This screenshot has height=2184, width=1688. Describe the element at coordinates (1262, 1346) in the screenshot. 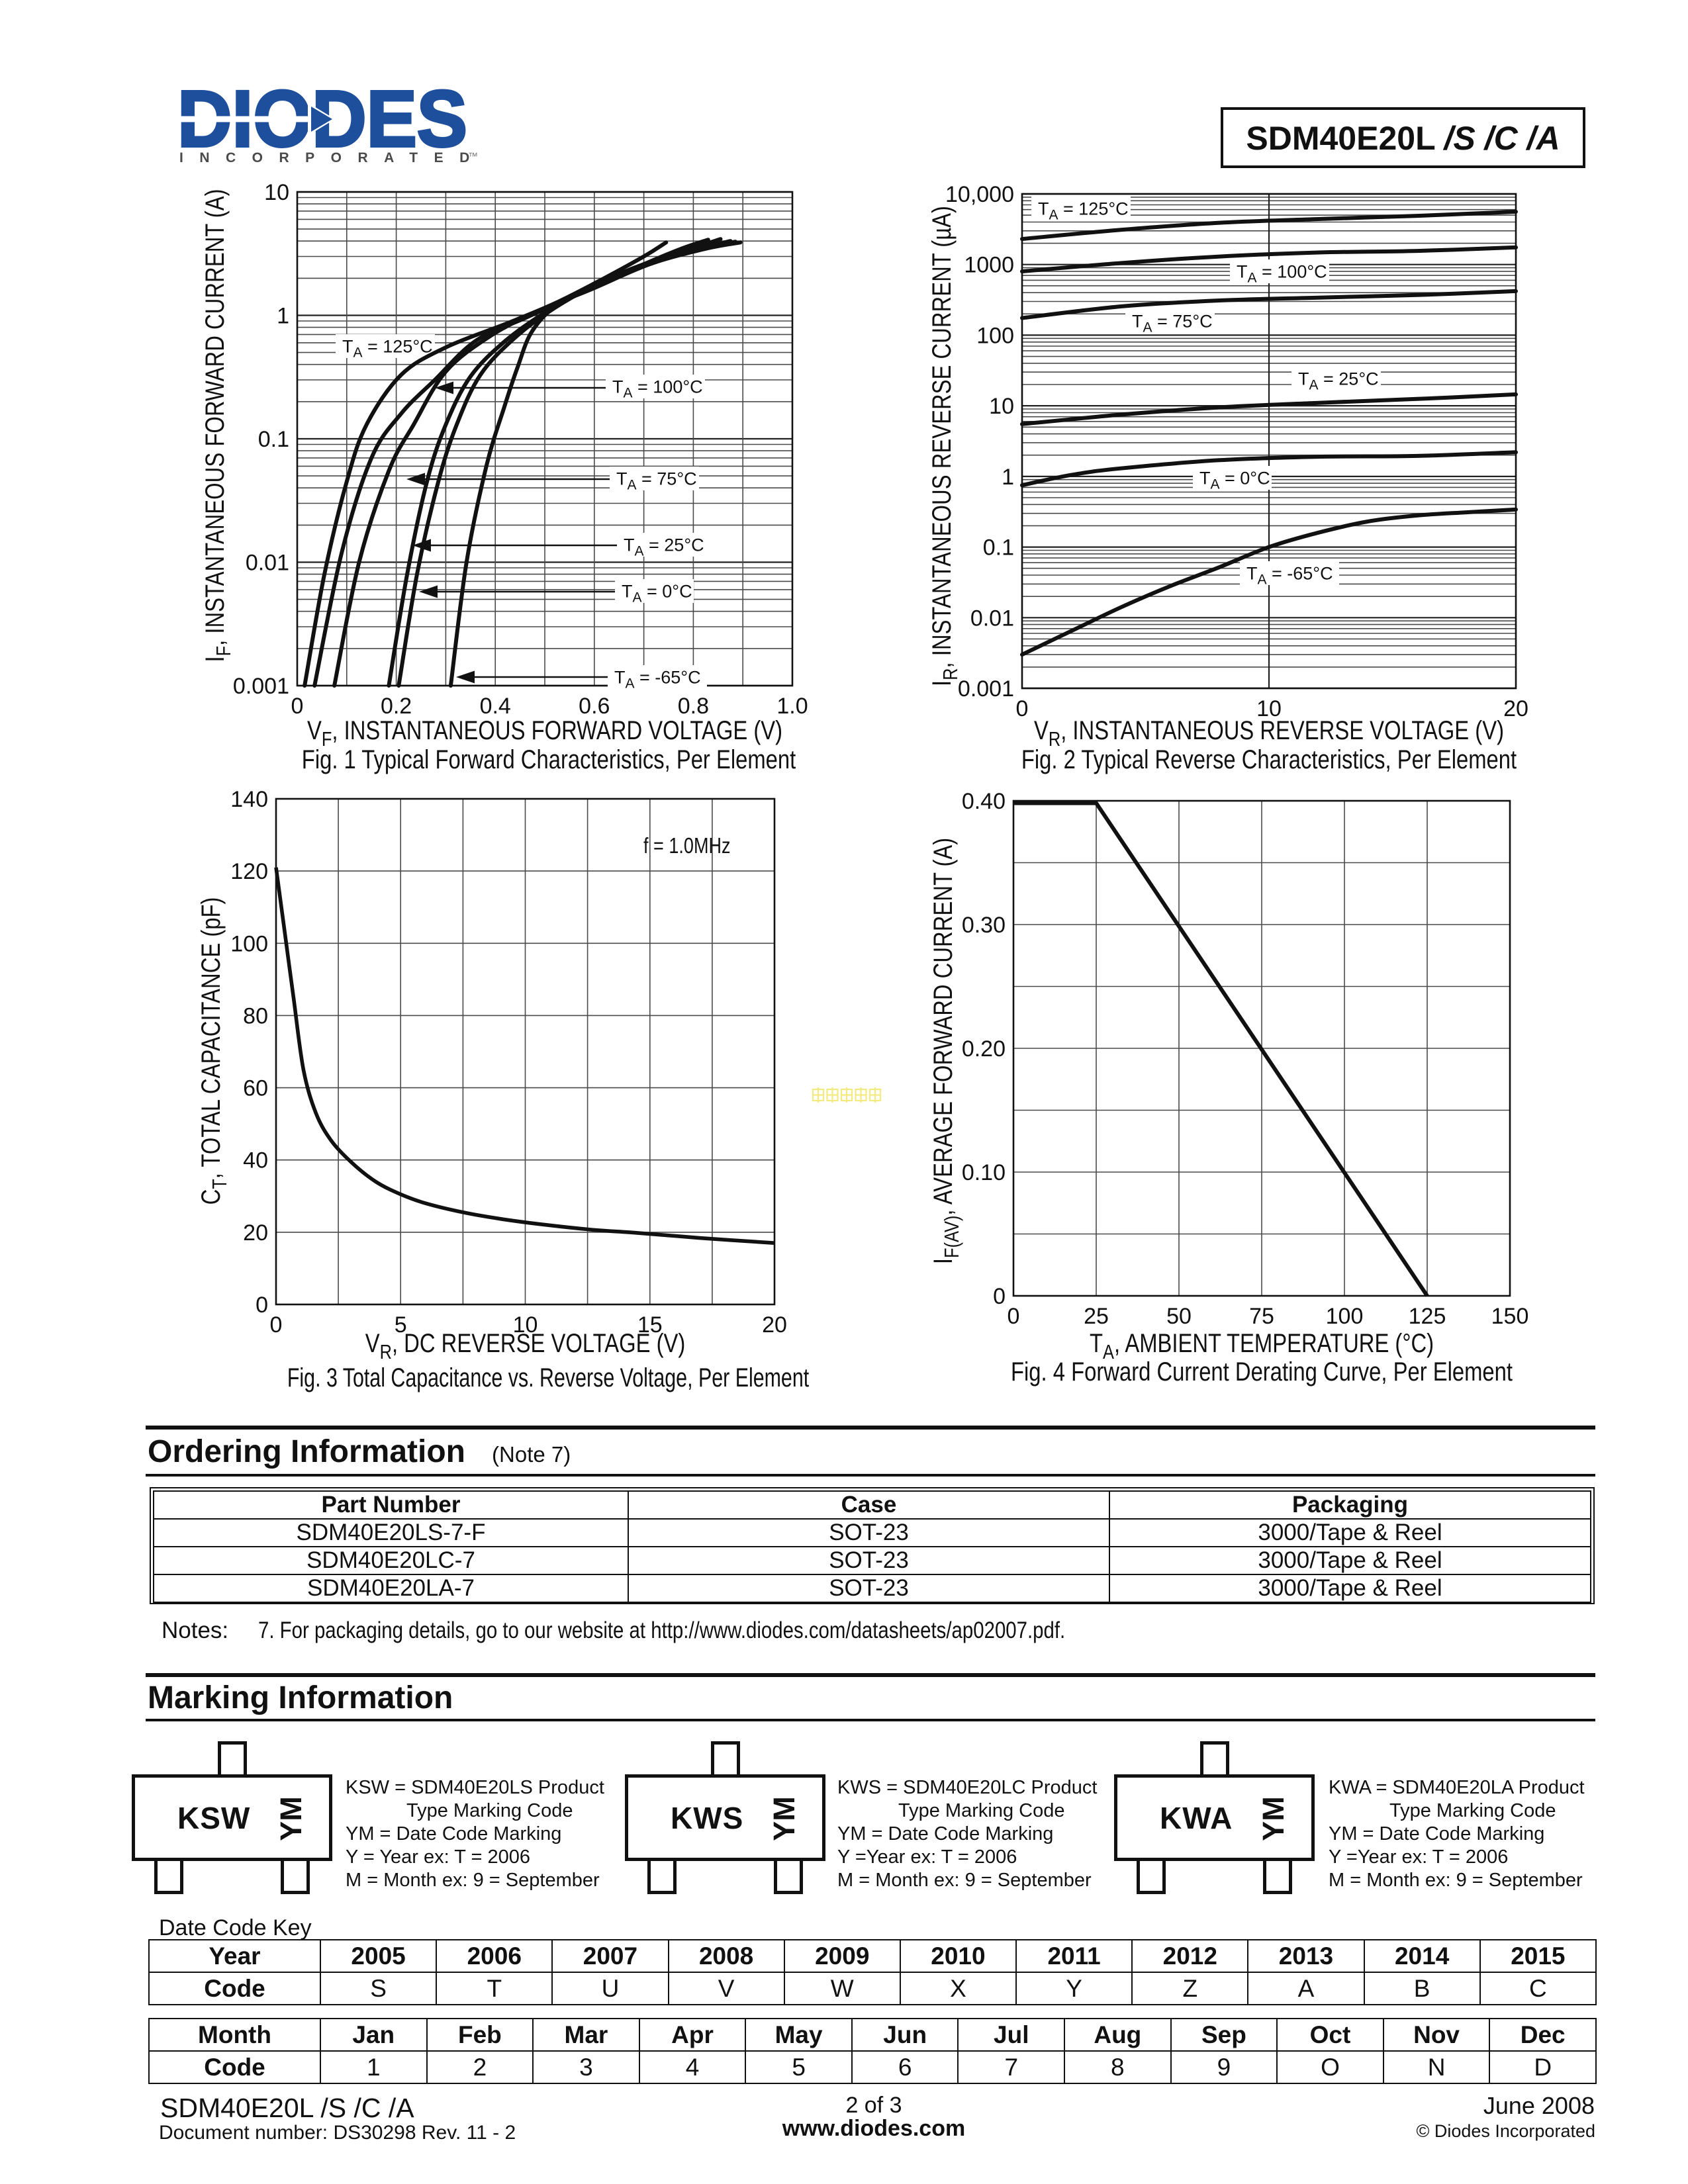

I see `svg-text: TA, AMBIENT TEMPERATURE (°C)` at that location.